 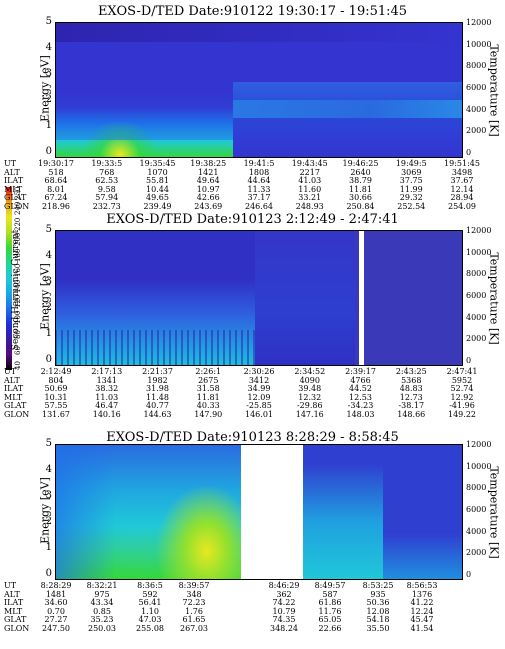 I want to click on ephemeris-cell: 935, so click(x=378, y=594).